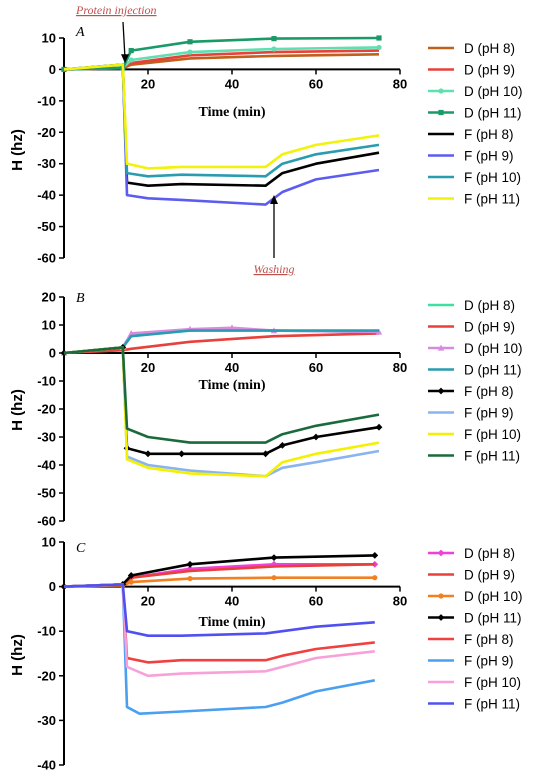 This screenshot has width=550, height=775. I want to click on series-f-ph-8-, so click(221, 401).